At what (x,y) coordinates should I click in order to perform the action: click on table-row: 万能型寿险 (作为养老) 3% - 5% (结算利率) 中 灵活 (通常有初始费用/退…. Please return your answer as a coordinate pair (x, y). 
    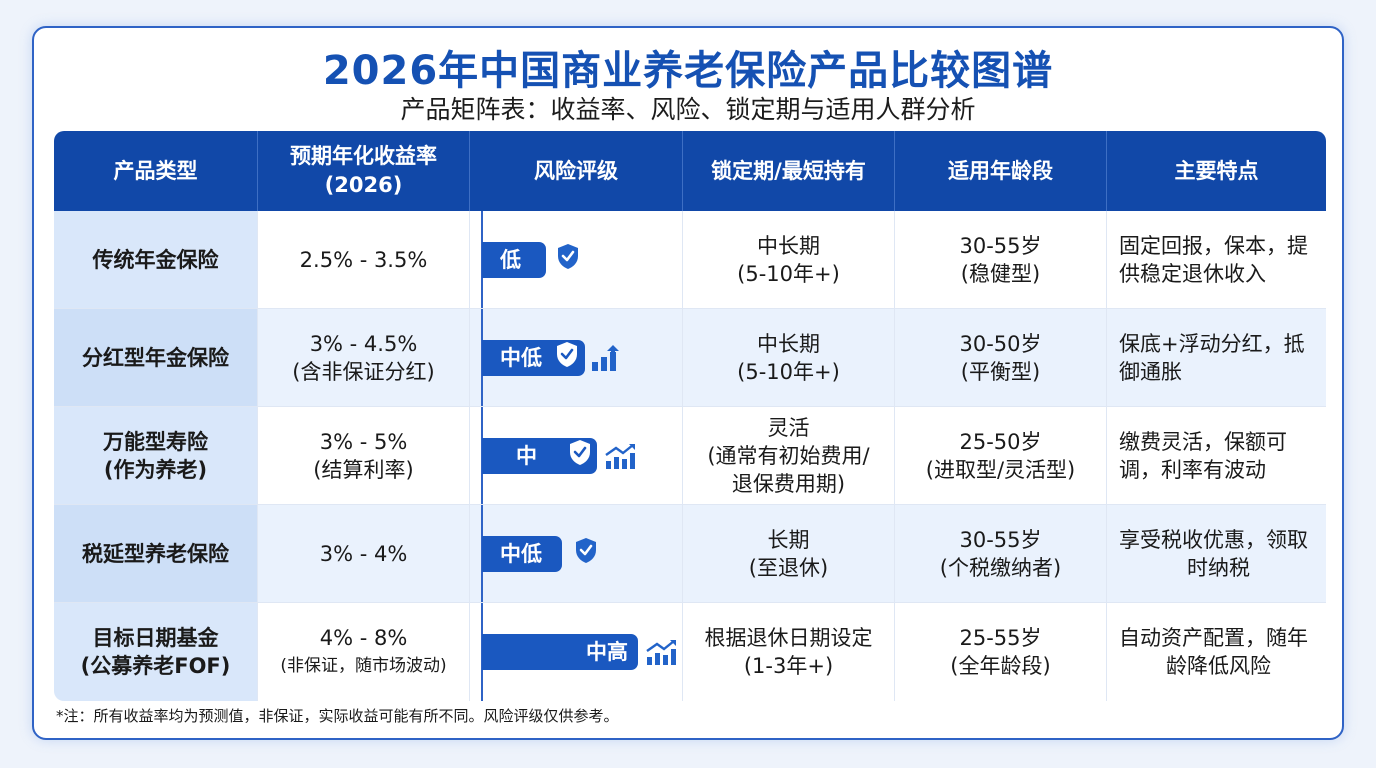
    Looking at the image, I should click on (690, 456).